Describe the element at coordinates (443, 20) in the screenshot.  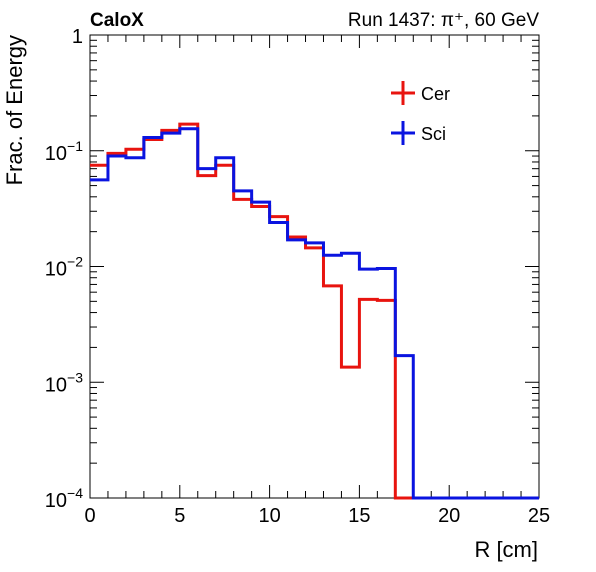
I see `header-right-title: Run 1437: π⁺, 60 GeV` at that location.